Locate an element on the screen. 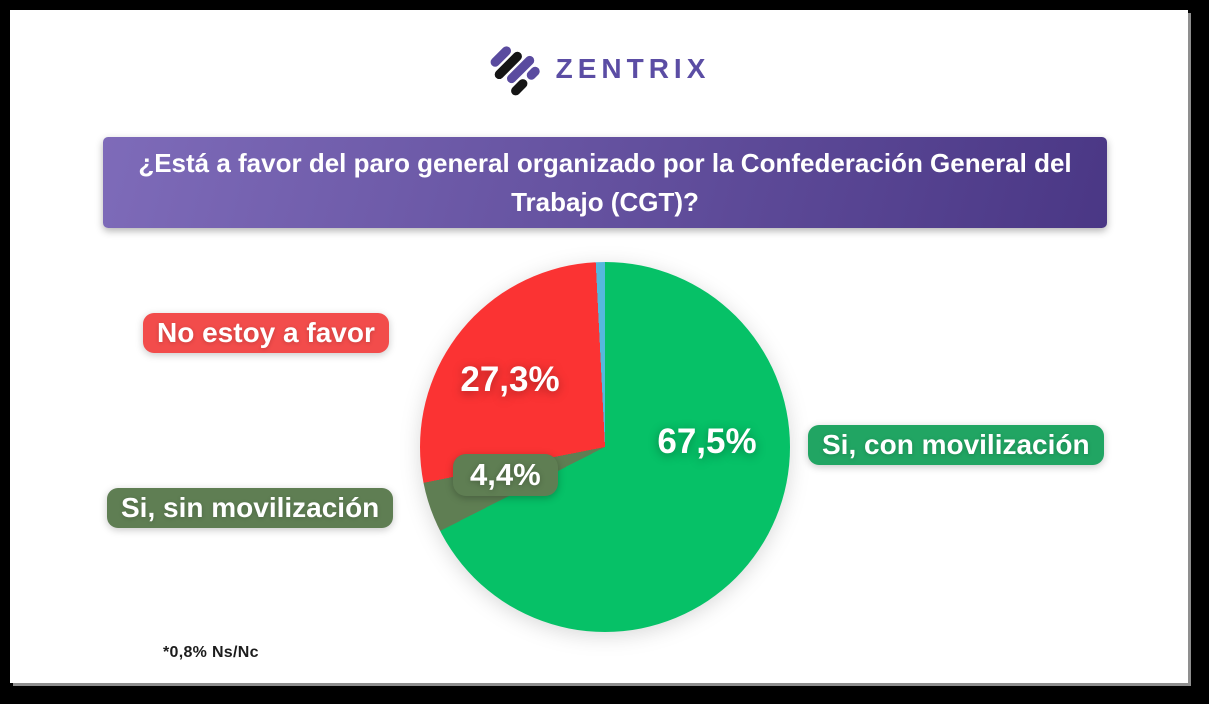  legend-badge-sin-movilizacion: Si, sin movilización is located at coordinates (250, 508).